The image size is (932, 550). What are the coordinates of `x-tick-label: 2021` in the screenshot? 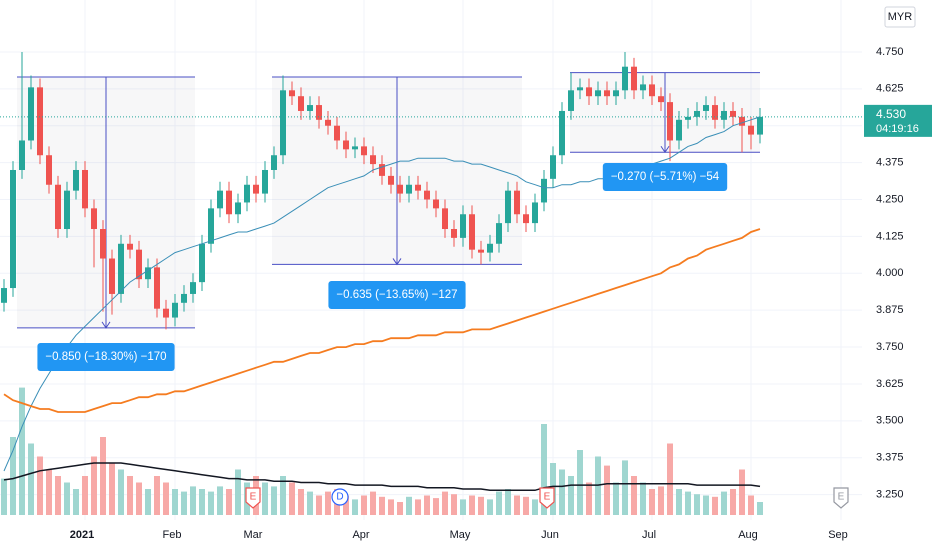 It's located at (82, 535).